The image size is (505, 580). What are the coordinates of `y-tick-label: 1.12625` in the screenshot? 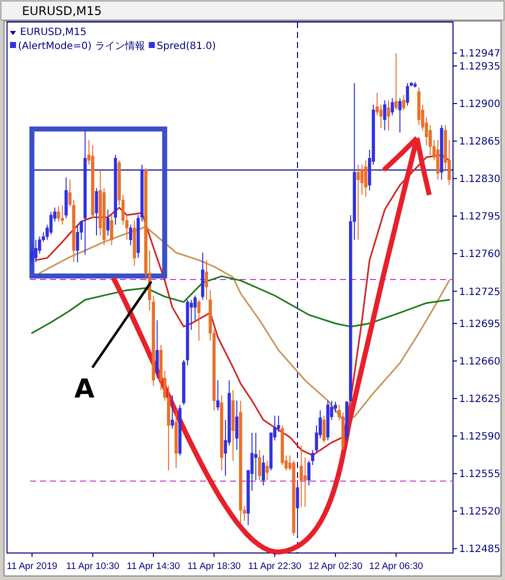 It's located at (479, 400).